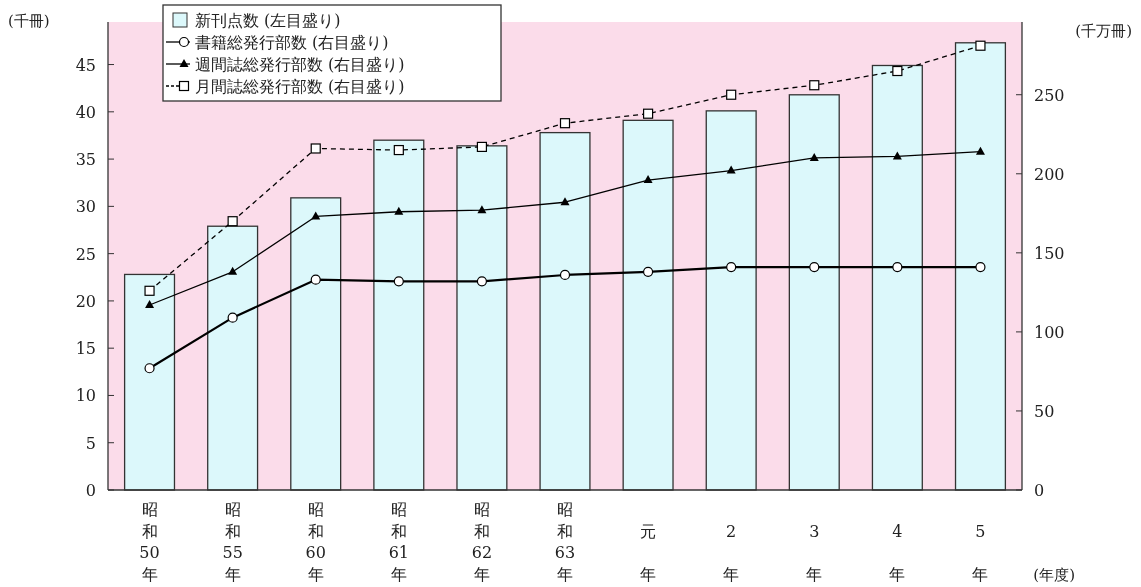 Image resolution: width=1141 pixels, height=587 pixels. I want to click on y-axis-title: (千冊), so click(29, 21).